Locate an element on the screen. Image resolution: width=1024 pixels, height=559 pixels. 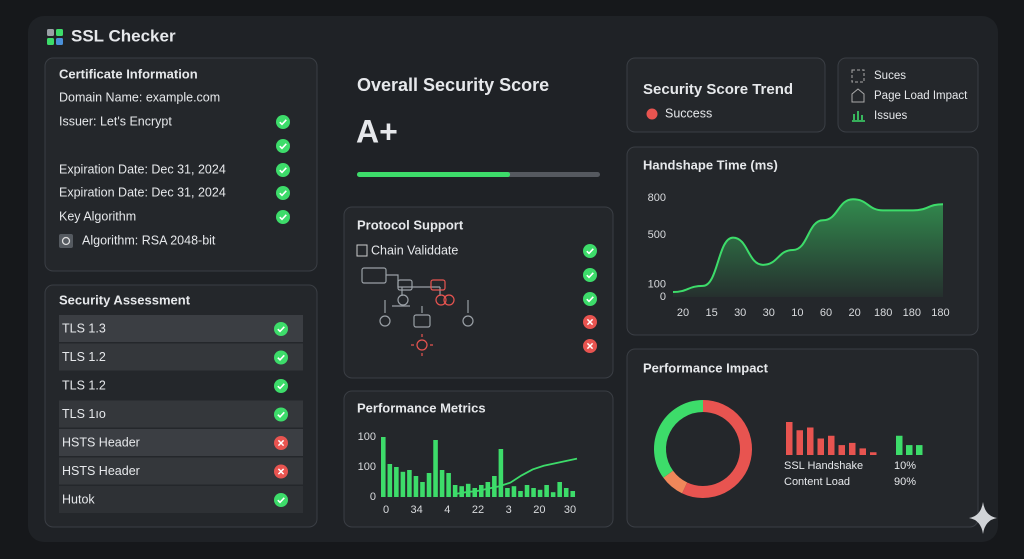
doc-icon is located at coordinates (362, 250).